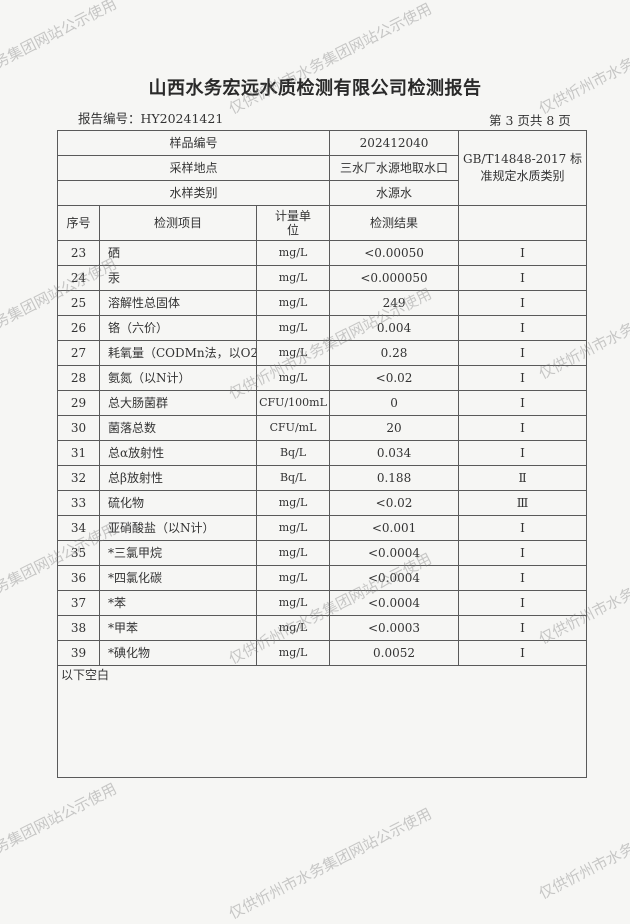 The width and height of the screenshot is (630, 924). I want to click on row-seq: 34, so click(78, 528).